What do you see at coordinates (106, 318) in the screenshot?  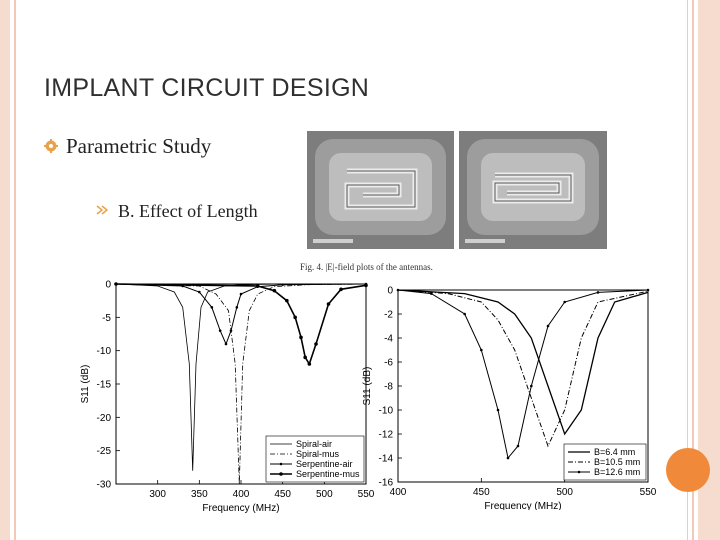 I see `y-tick-label: -5` at bounding box center [106, 318].